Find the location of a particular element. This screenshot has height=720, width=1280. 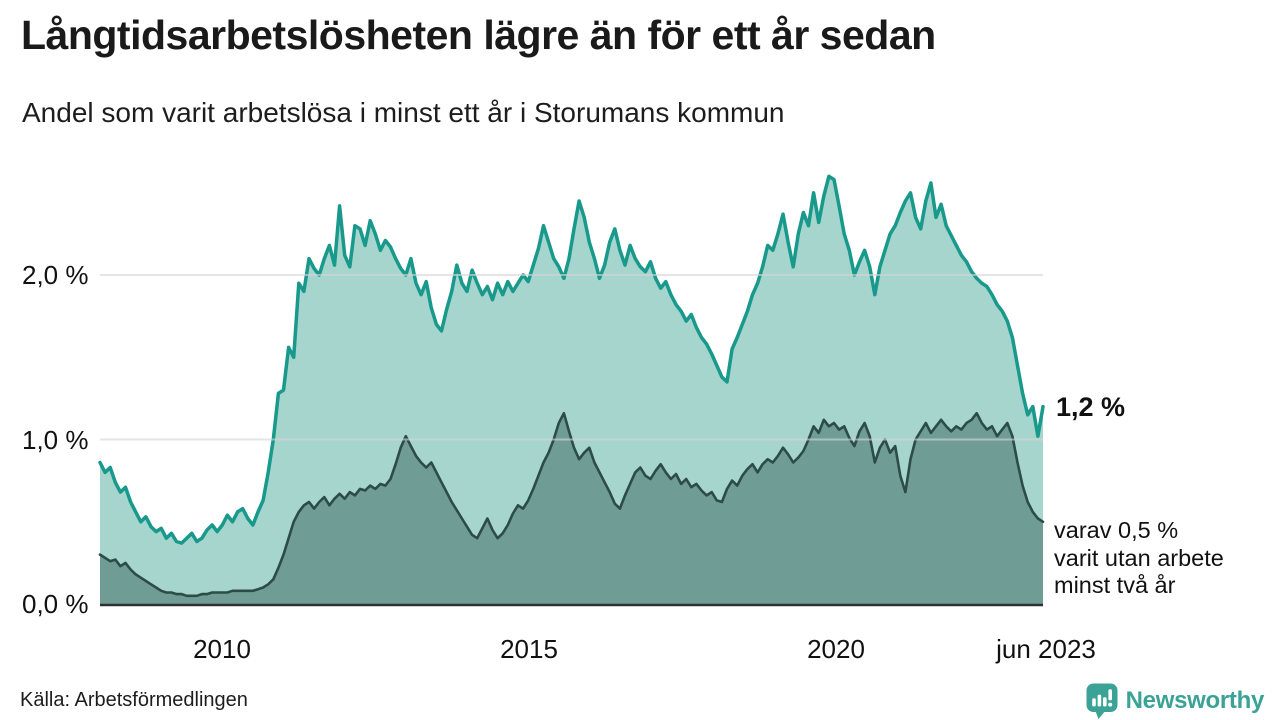

x-axis-tick-2015: 2015 is located at coordinates (529, 649).